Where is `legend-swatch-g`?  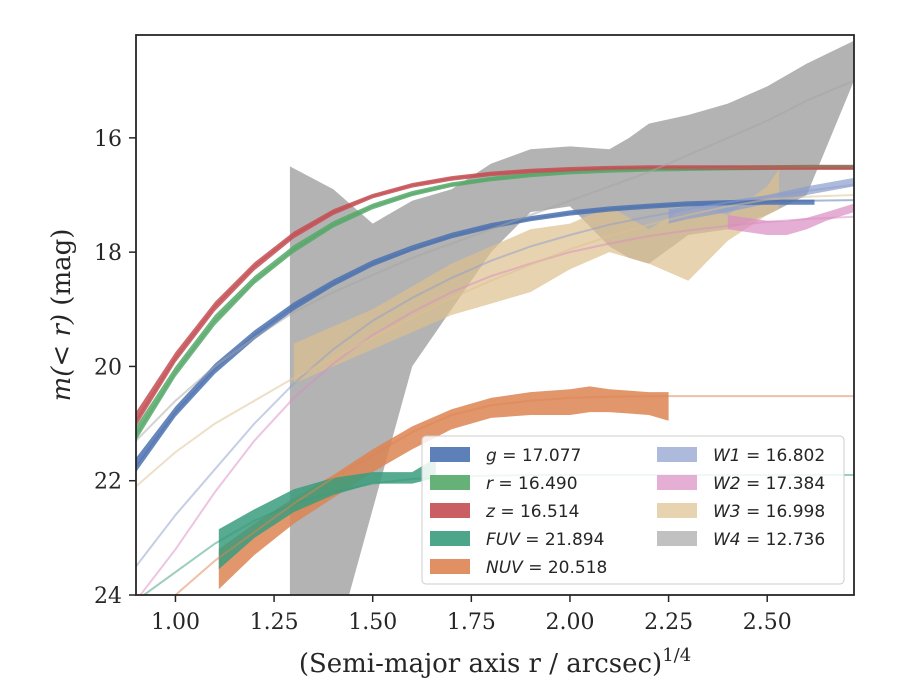
legend-swatch-g is located at coordinates (450, 454).